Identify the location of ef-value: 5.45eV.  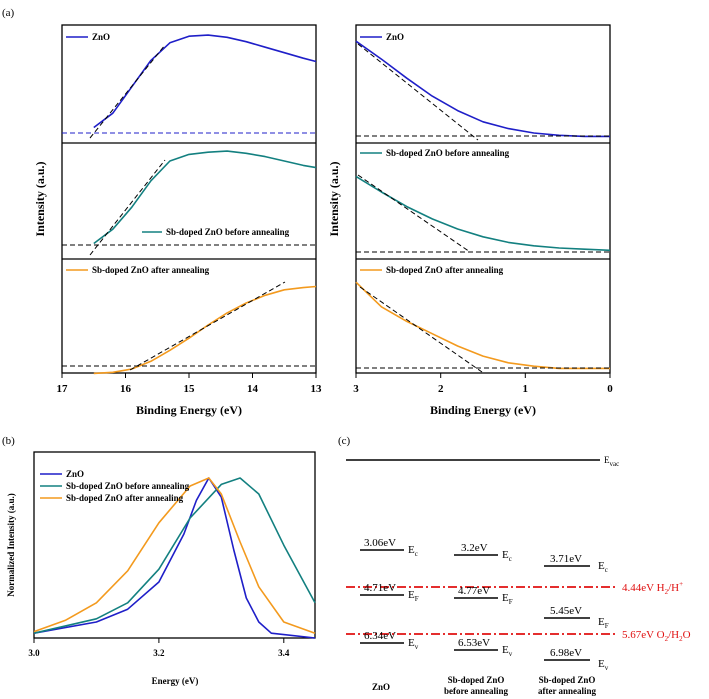
(566, 611).